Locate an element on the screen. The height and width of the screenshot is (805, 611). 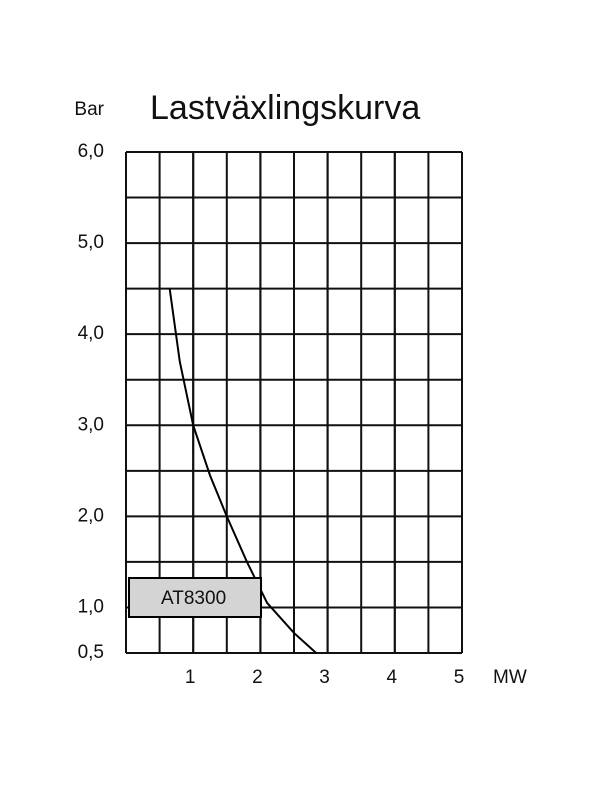
legend-box is located at coordinates (195, 597).